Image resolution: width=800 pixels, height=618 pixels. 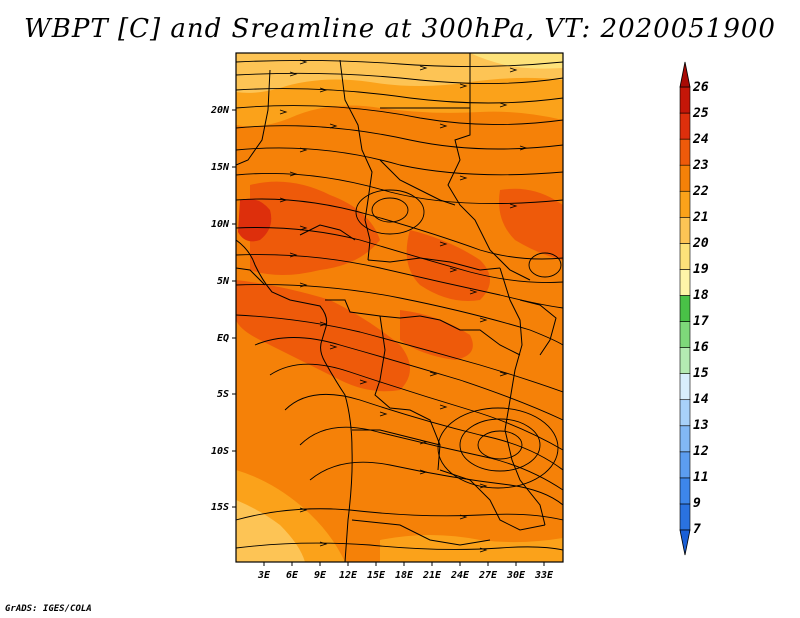 What do you see at coordinates (223, 394) in the screenshot?
I see `lat-label: 5S` at bounding box center [223, 394].